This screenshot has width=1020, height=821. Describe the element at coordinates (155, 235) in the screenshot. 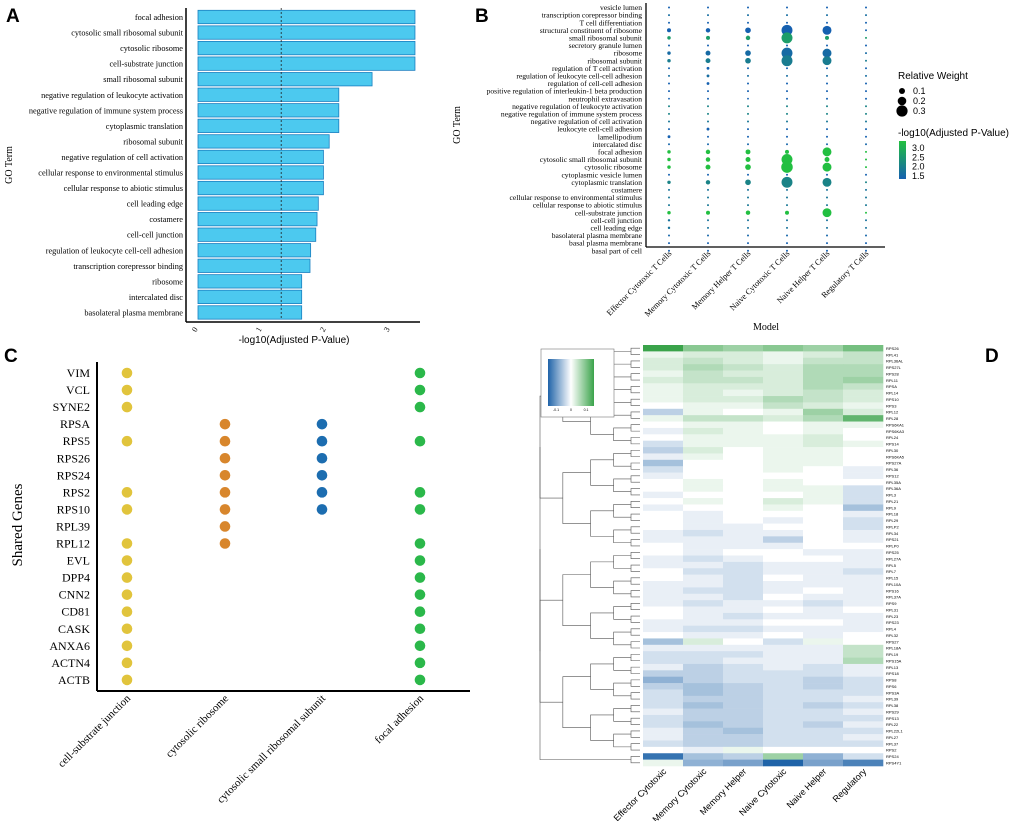

I see `bar-label: cell-cell junction` at that location.